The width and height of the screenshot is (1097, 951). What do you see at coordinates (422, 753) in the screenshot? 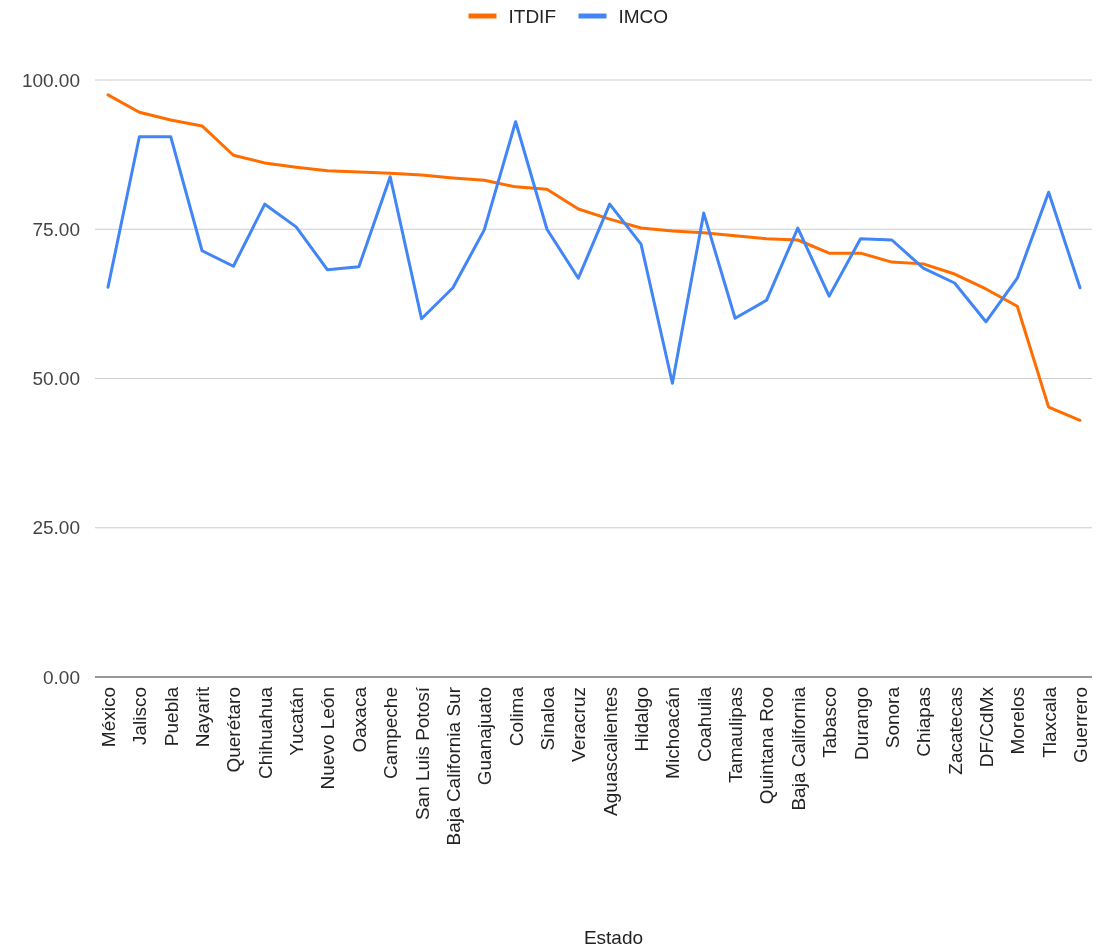
I see `x-tick-label: San Luis Potosí` at bounding box center [422, 753].